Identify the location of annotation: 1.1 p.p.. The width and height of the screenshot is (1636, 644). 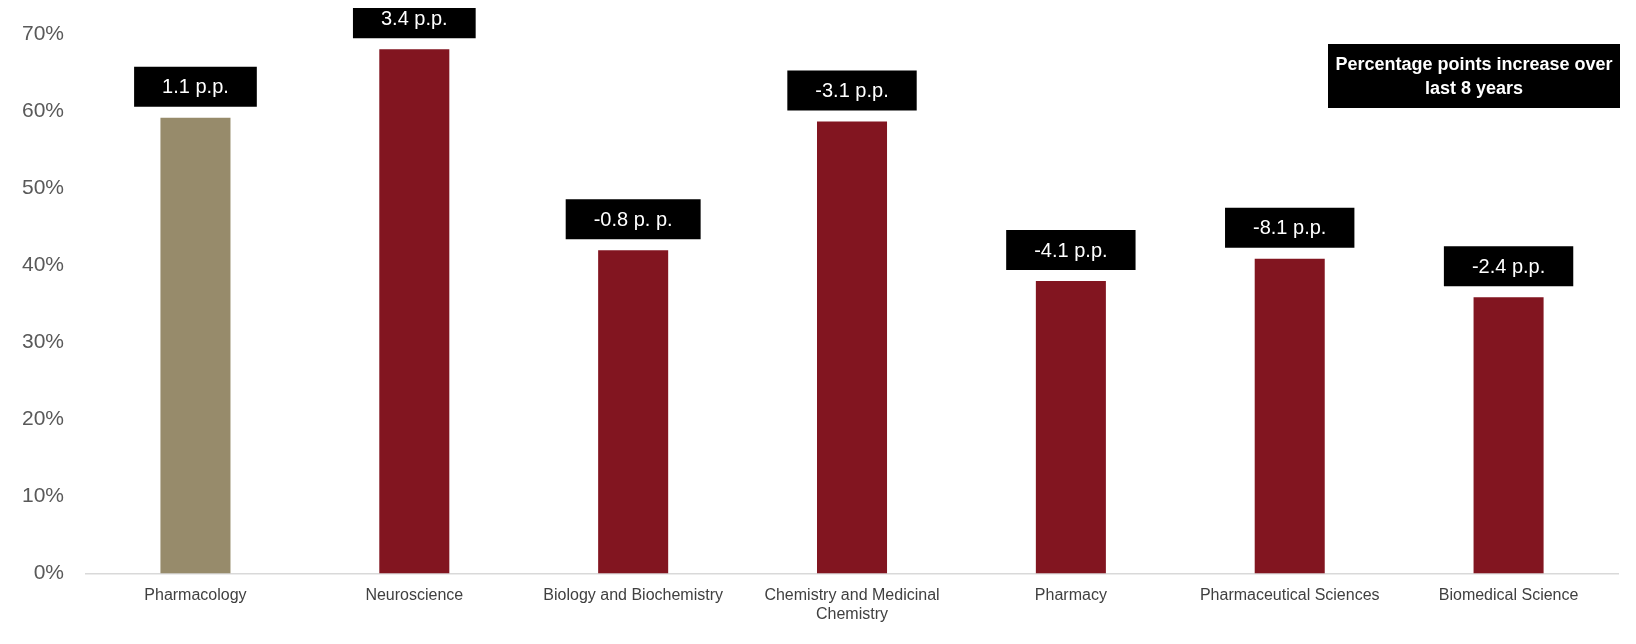
(195, 86).